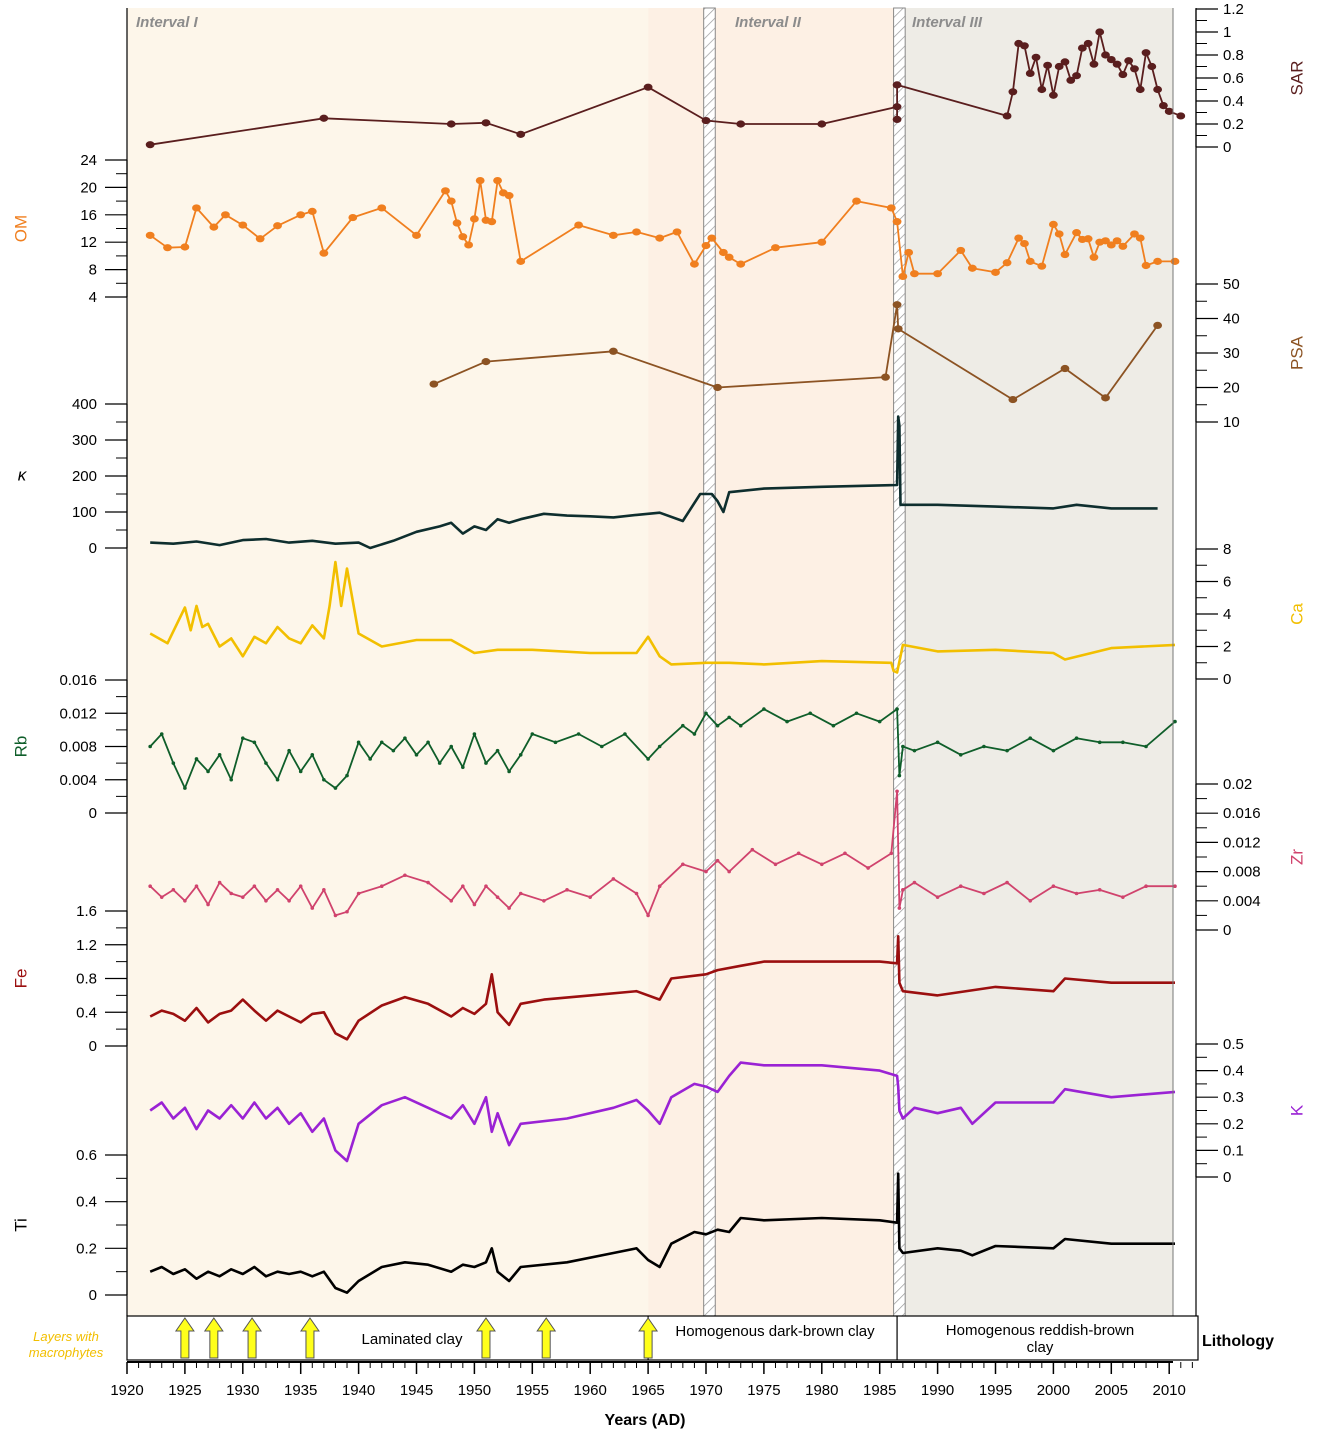 The height and width of the screenshot is (1435, 1321). What do you see at coordinates (72, 476) in the screenshot?
I see `axis-kappa: 0 100 200 300 400 κ` at bounding box center [72, 476].